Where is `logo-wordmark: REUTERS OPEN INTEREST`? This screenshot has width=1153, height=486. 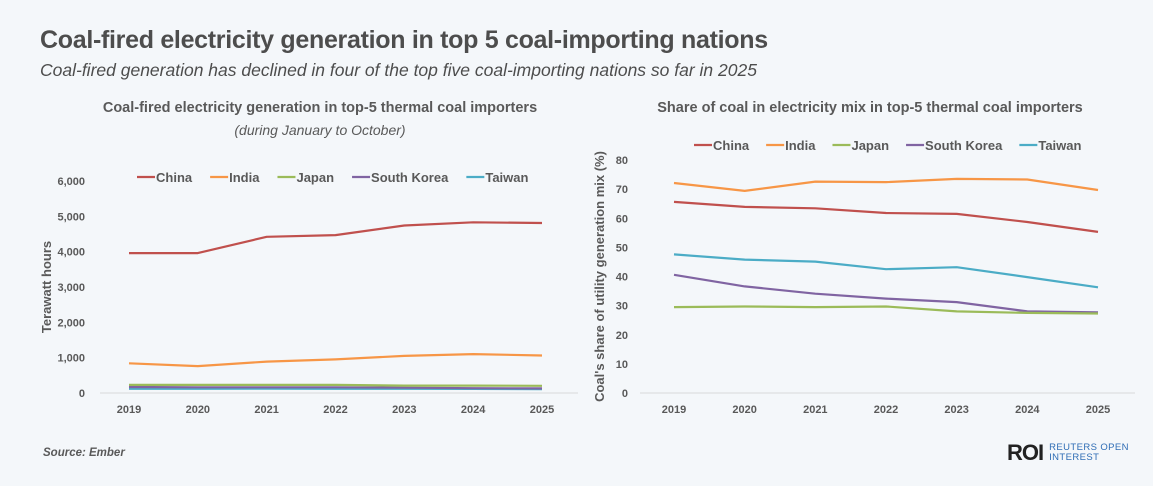 logo-wordmark: REUTERS OPEN INTEREST is located at coordinates (1089, 453).